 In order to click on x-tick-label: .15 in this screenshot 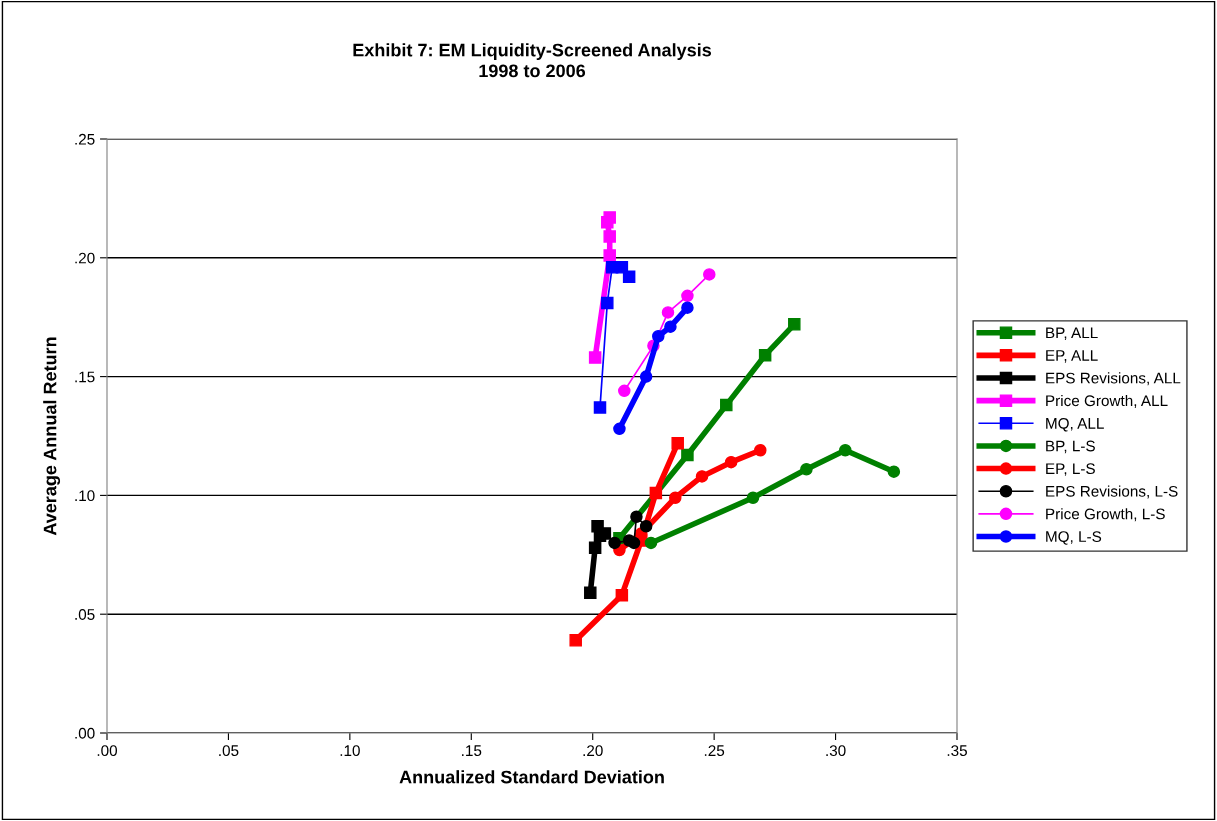, I will do `click(472, 751)`.